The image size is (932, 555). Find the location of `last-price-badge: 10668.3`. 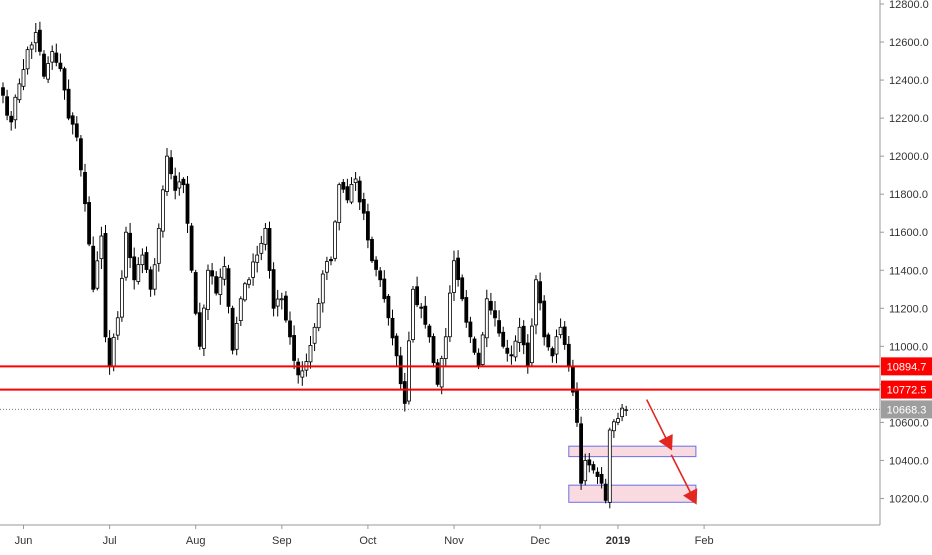

last-price-badge: 10668.3 is located at coordinates (907, 410).